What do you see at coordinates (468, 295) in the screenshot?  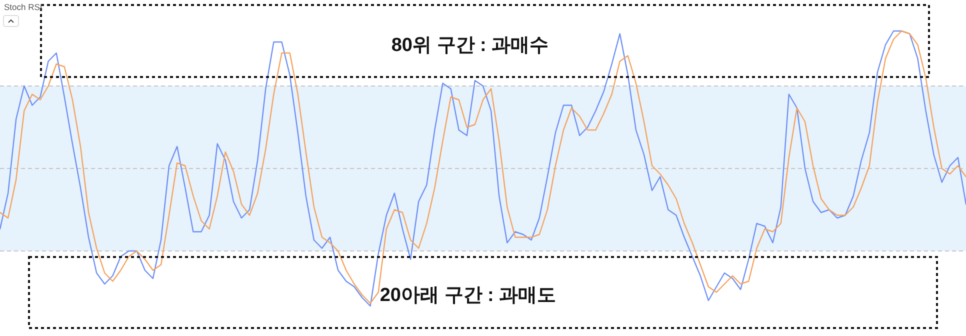 I see `annotation: 20아래 구간 : 과매도` at bounding box center [468, 295].